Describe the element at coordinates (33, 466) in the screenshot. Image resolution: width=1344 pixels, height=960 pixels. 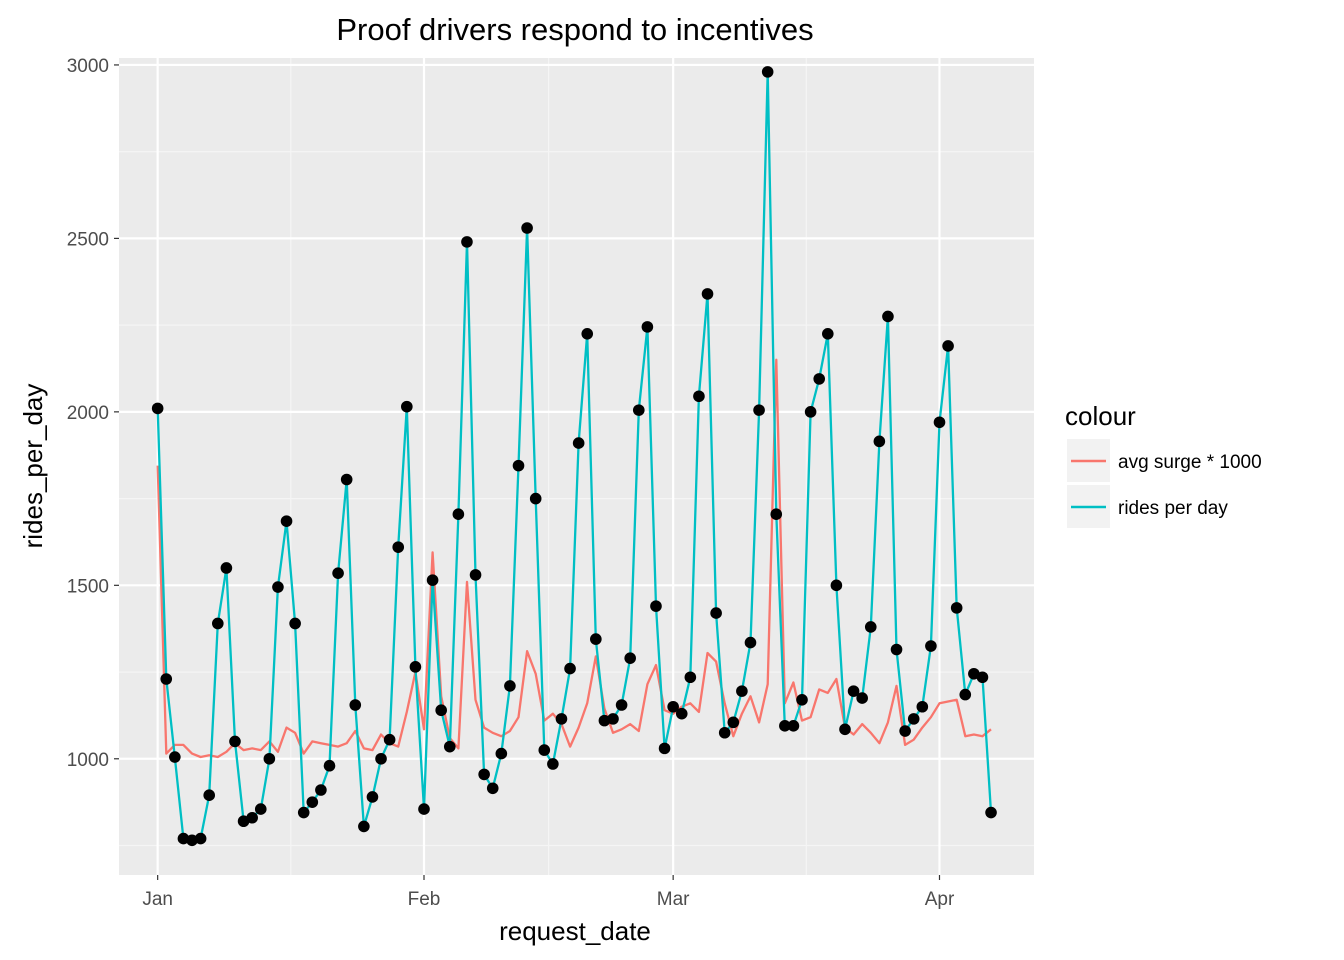
I see `y-axis-title: rides_per_day` at that location.